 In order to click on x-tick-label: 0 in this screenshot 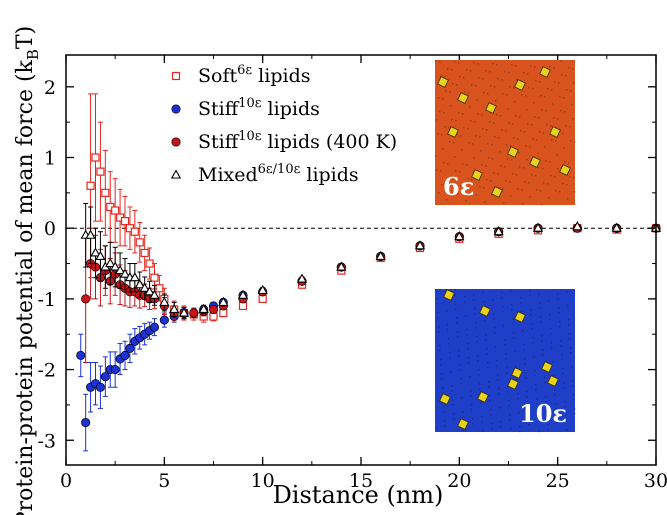, I will do `click(66, 481)`.